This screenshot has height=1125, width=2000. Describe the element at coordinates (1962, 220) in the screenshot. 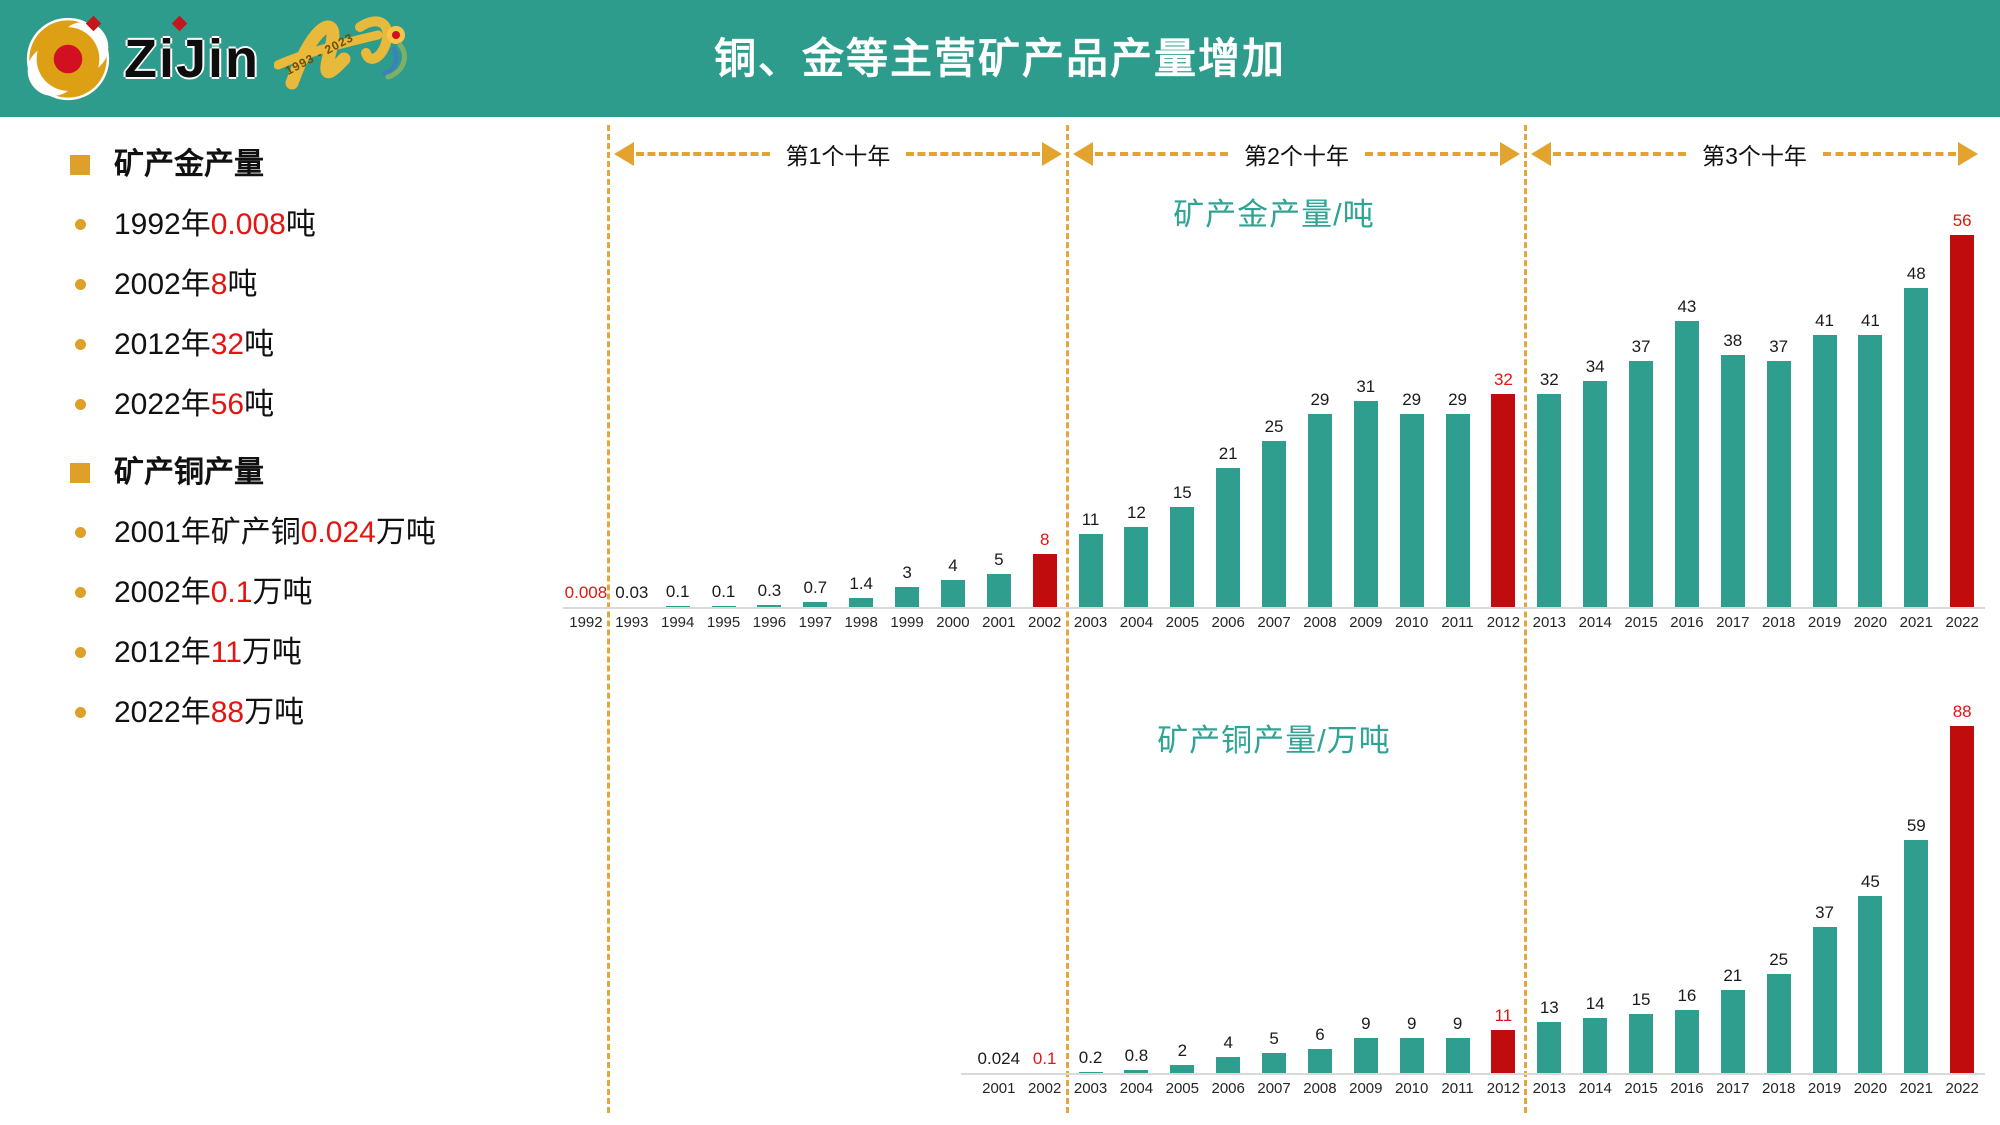

I see `bar-value-label: 56` at that location.